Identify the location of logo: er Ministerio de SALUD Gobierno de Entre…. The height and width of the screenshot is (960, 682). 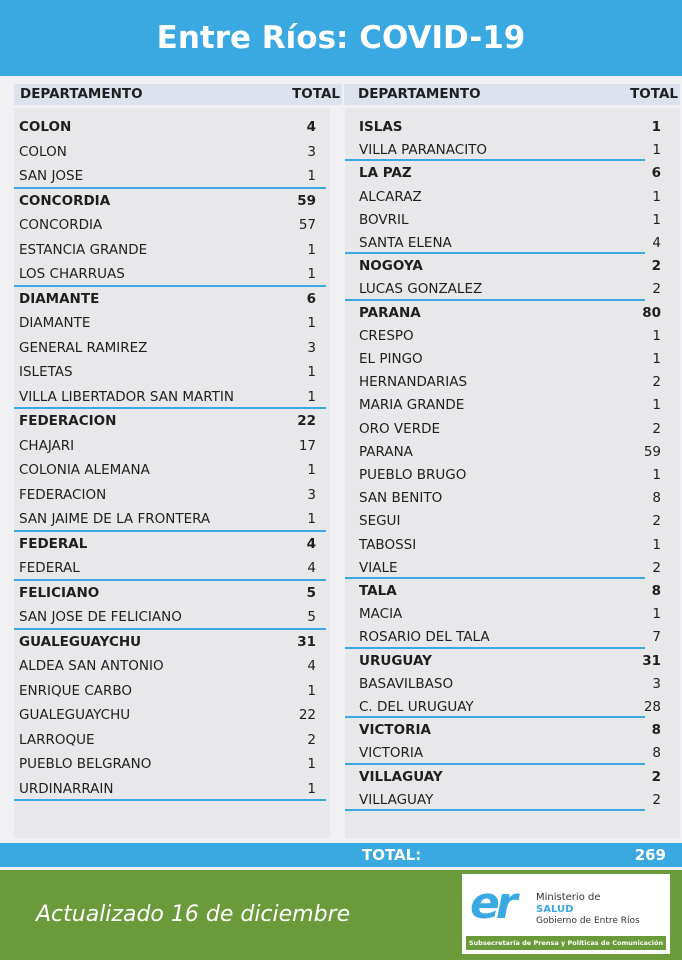
(566, 914).